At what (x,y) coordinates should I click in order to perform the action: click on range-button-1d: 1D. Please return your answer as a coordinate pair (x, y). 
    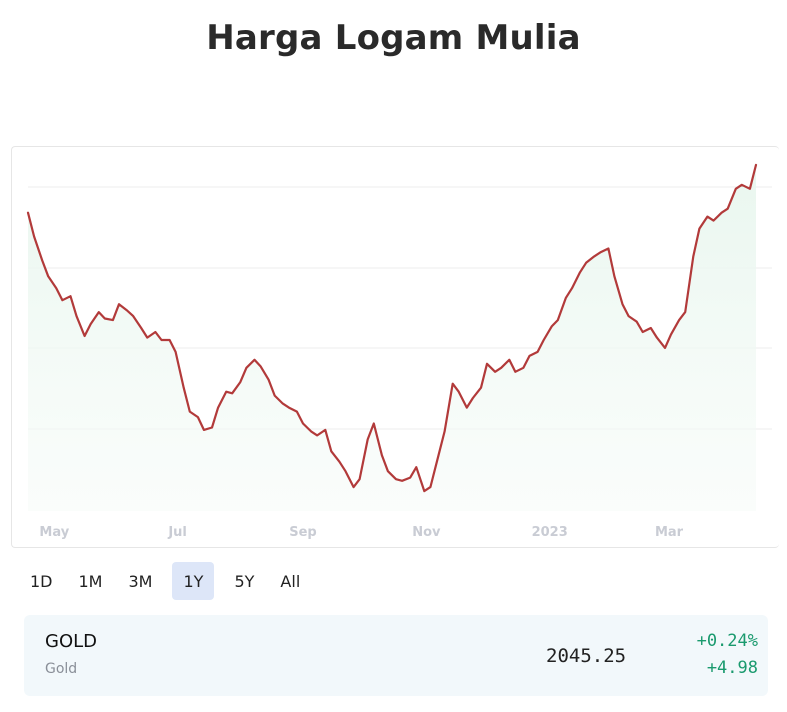
    Looking at the image, I should click on (41, 581).